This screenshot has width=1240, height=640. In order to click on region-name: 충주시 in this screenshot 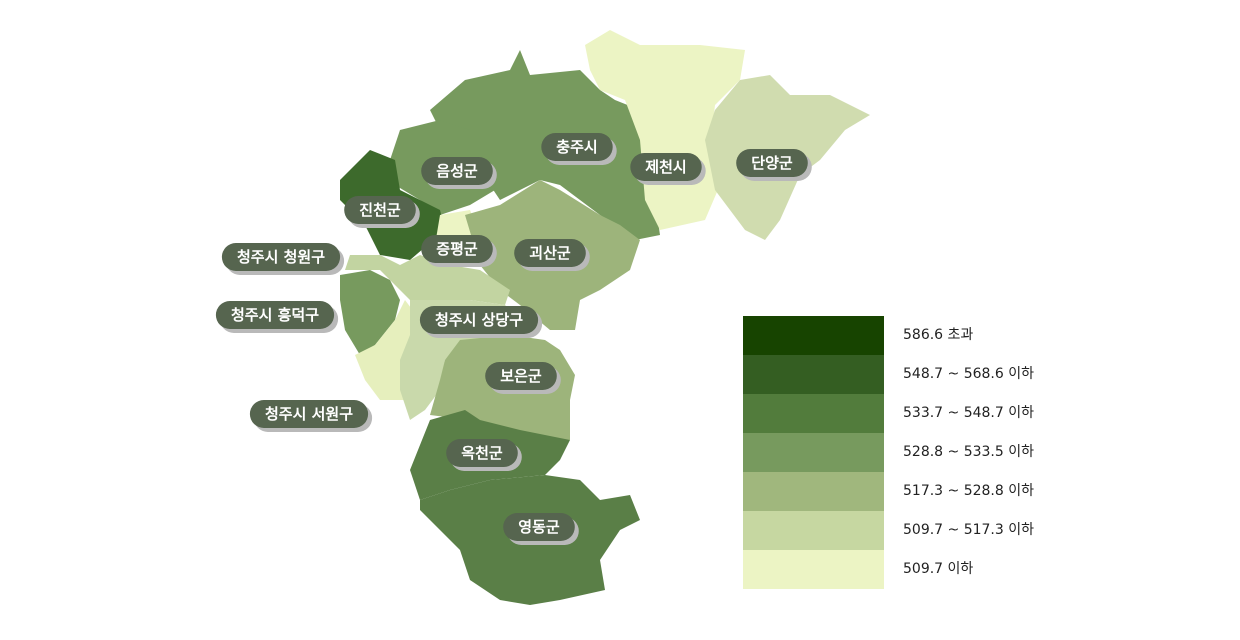, I will do `click(576, 147)`.